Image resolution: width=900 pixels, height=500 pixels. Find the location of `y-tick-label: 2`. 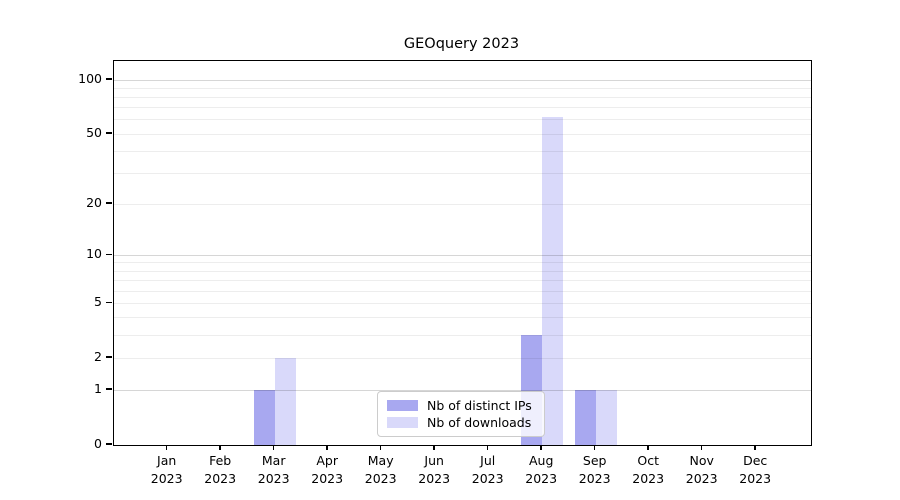

y-tick-label: 2 is located at coordinates (98, 356).